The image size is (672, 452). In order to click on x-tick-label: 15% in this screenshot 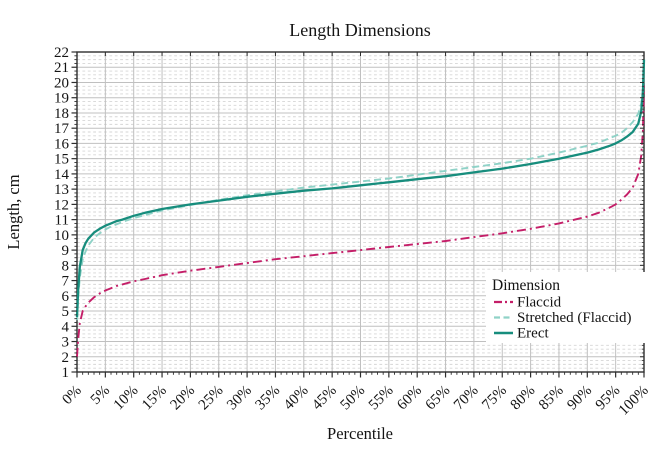, I will do `click(154, 398)`.